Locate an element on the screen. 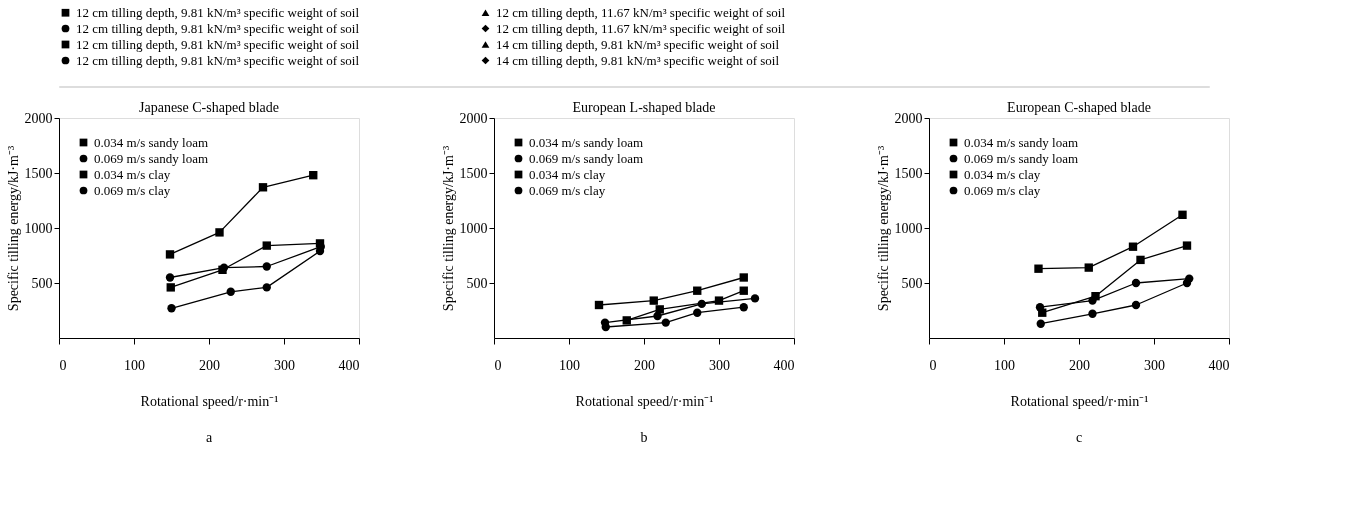 This screenshot has width=1346, height=512. chart-title: Japanese C-shaped blade is located at coordinates (209, 107).